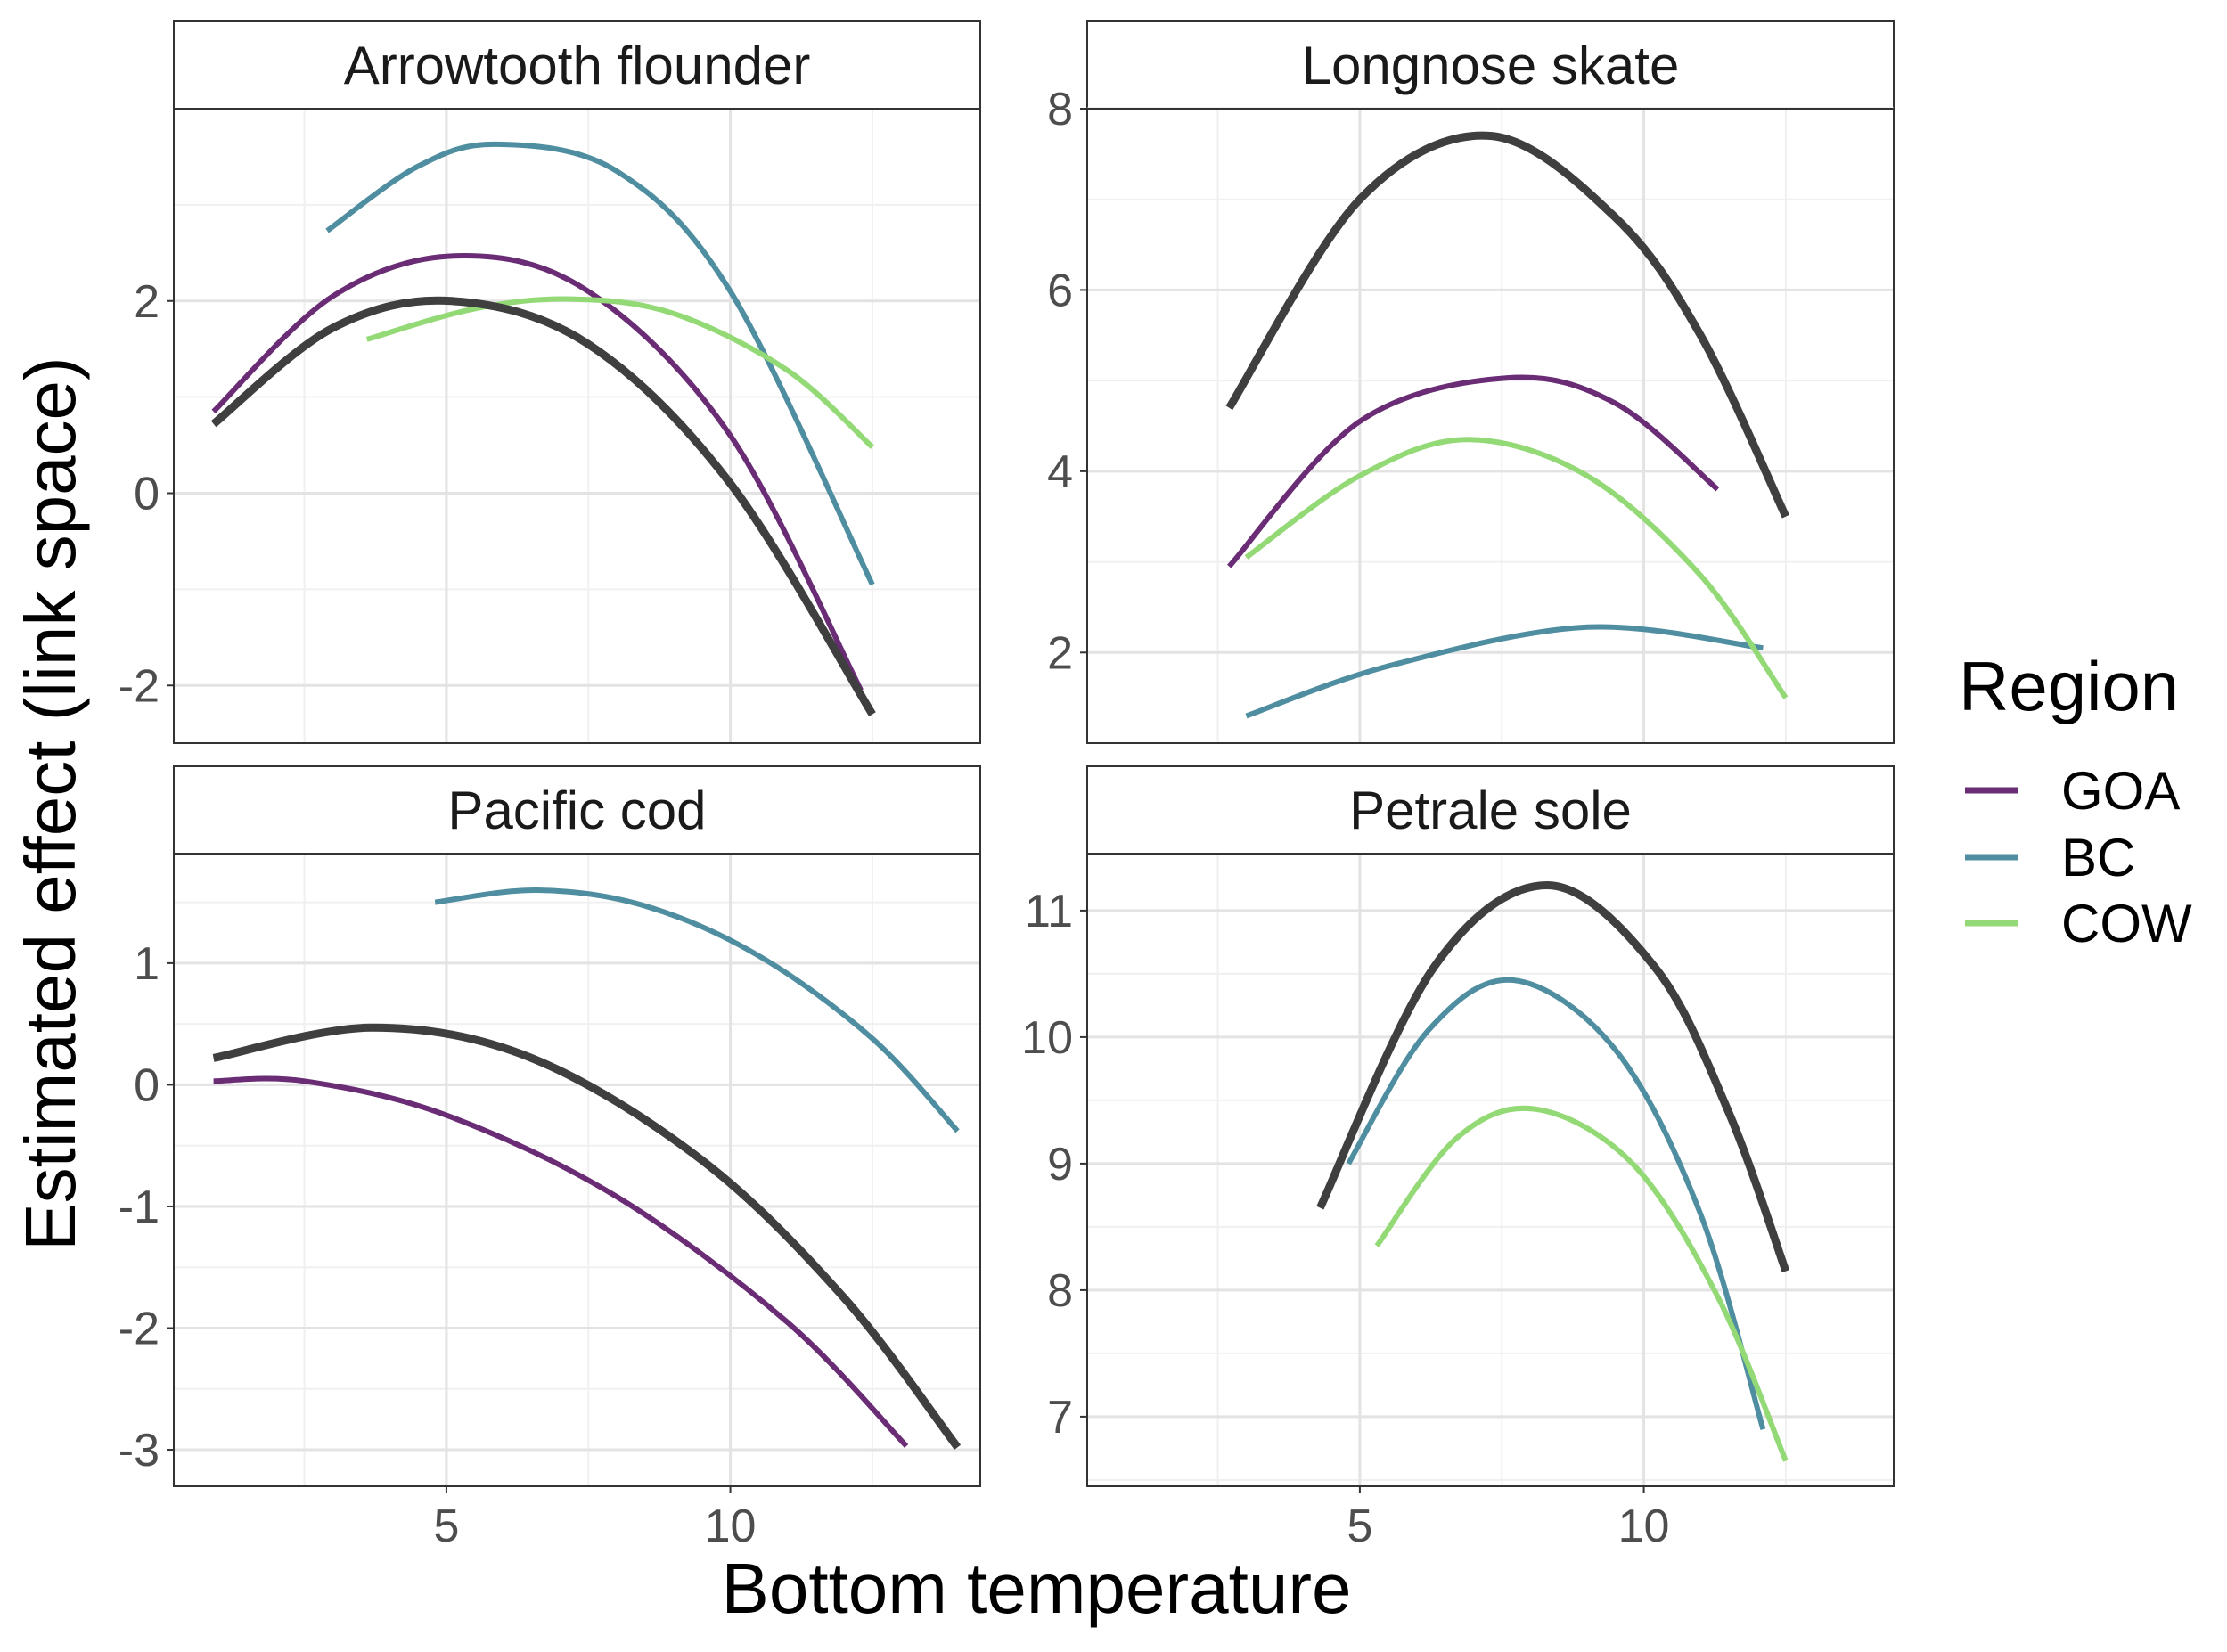  I want to click on legend-label-cow: COW, so click(2126, 923).